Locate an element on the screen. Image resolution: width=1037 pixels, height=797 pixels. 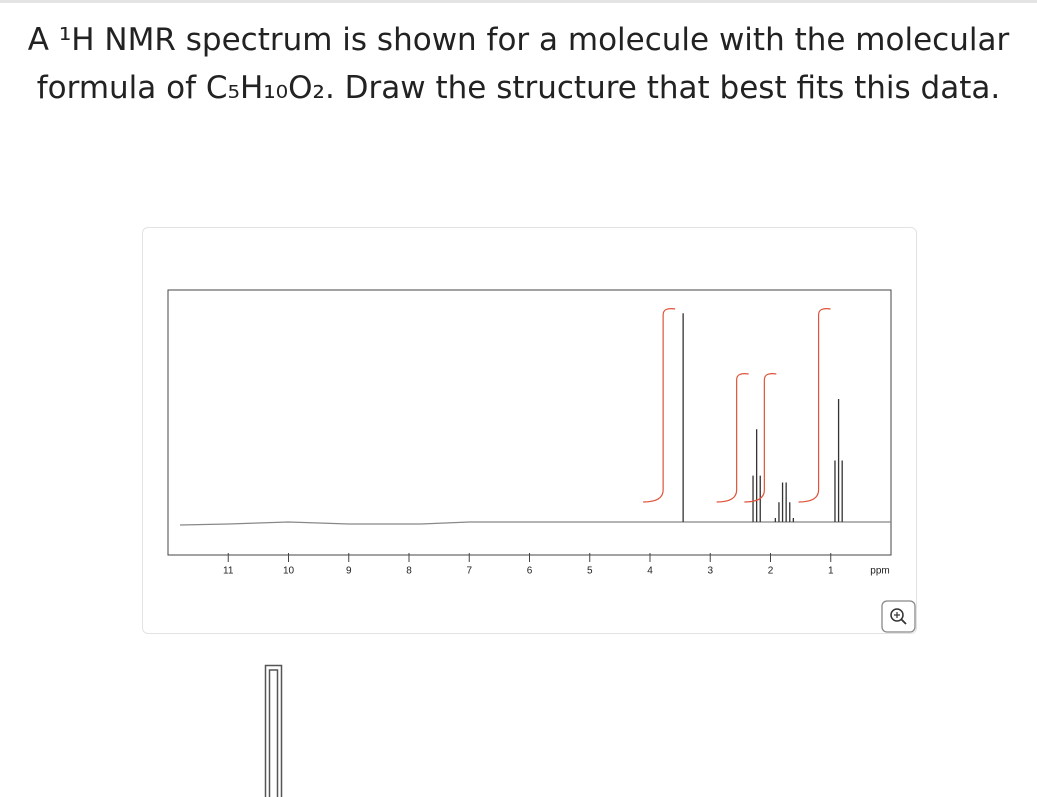
x-tick-label: 4 is located at coordinates (650, 571).